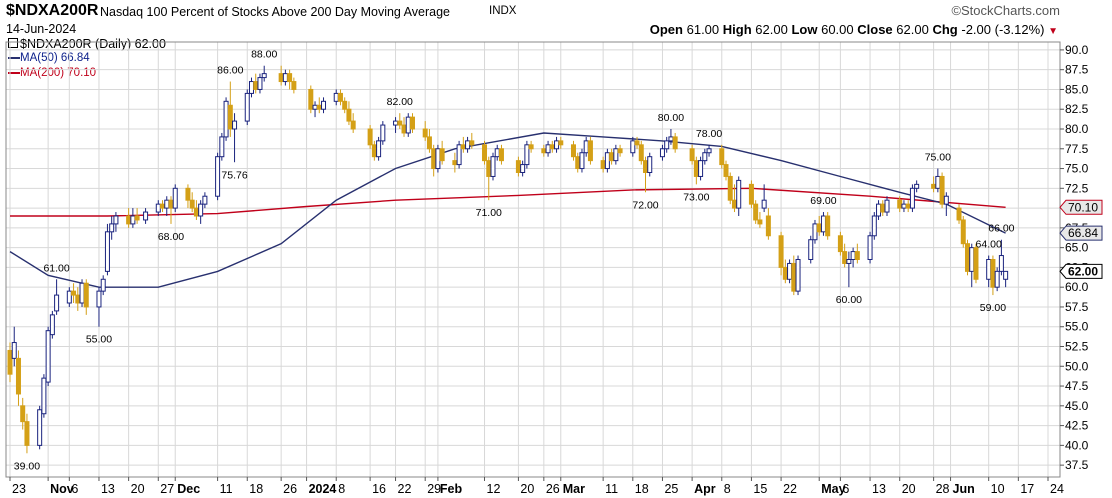 This screenshot has width=1112, height=498. What do you see at coordinates (1077, 50) in the screenshot?
I see `y-tick-label: 90.0` at bounding box center [1077, 50].